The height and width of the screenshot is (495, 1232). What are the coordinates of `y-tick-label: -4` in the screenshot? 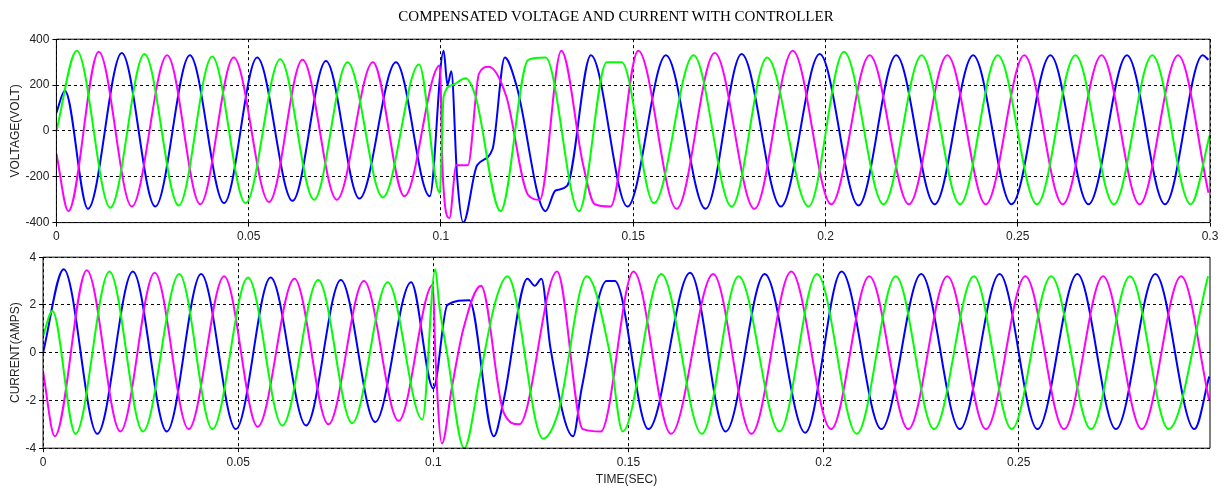 It's located at (31, 447).